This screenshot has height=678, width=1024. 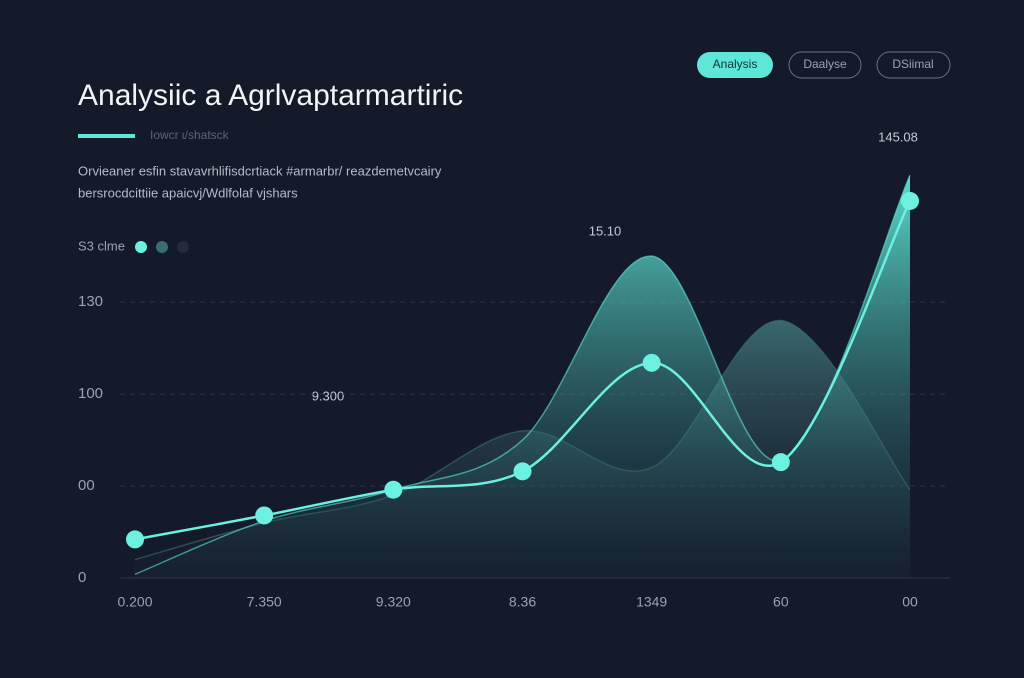 I want to click on x-tick-label: 60, so click(x=781, y=602).